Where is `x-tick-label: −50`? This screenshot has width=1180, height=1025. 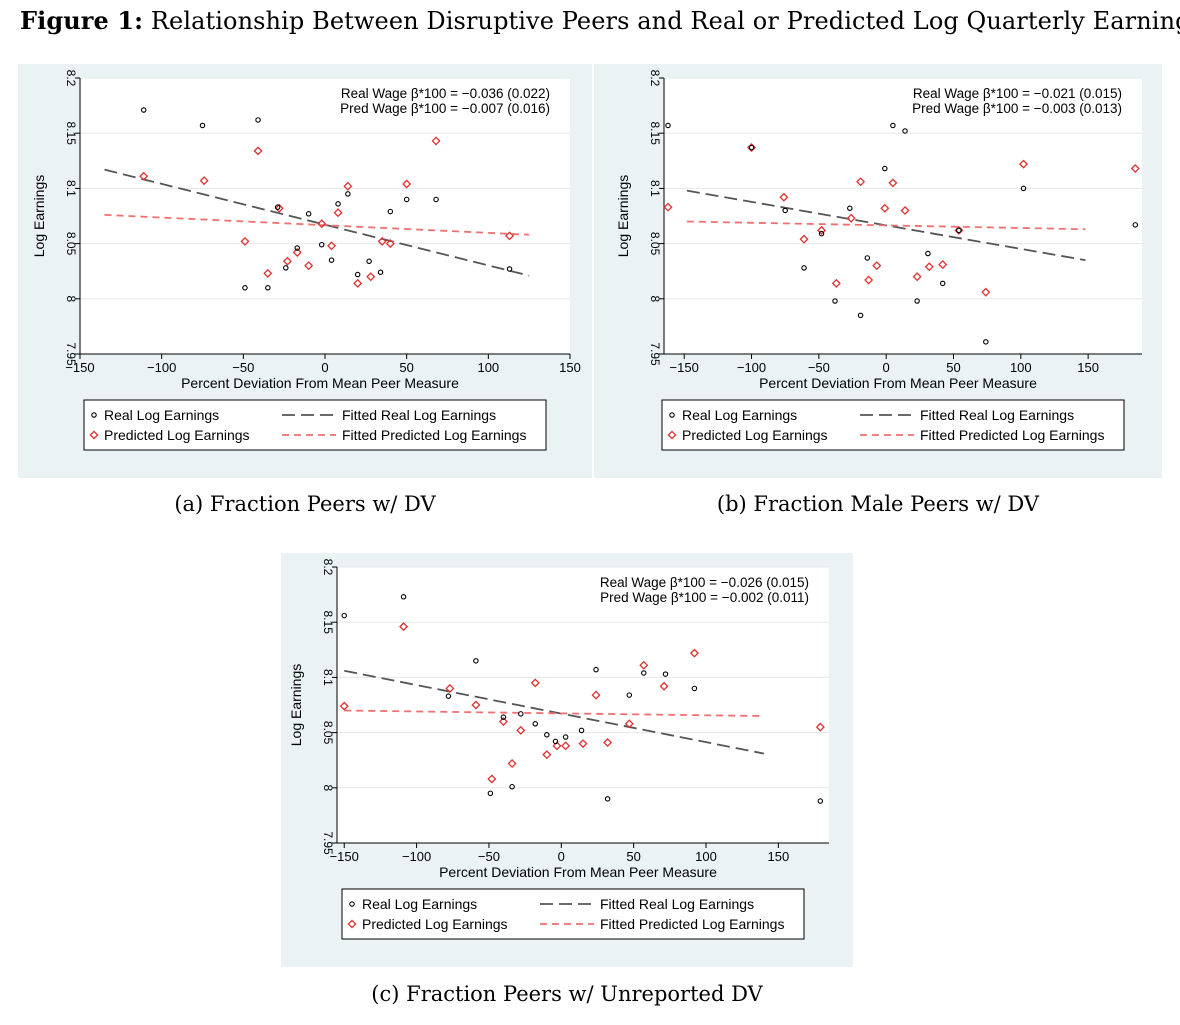 x-tick-label: −50 is located at coordinates (489, 856).